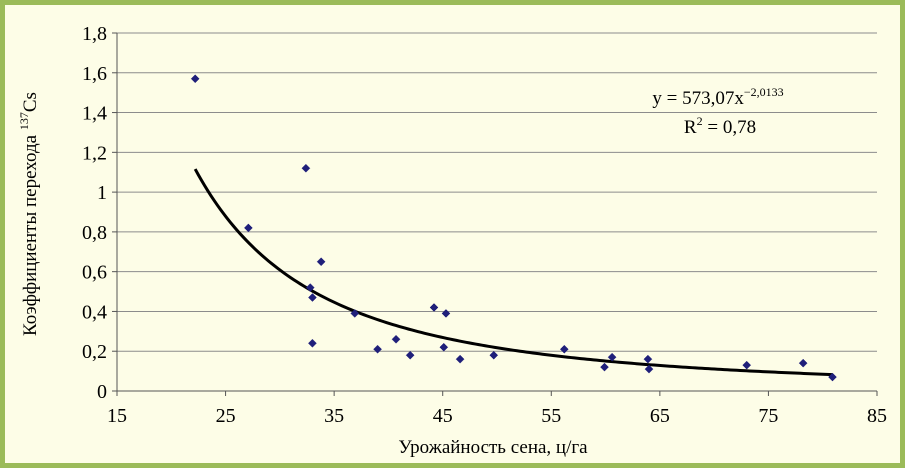 The image size is (905, 468). I want to click on x-tick-label: 75, so click(768, 416).